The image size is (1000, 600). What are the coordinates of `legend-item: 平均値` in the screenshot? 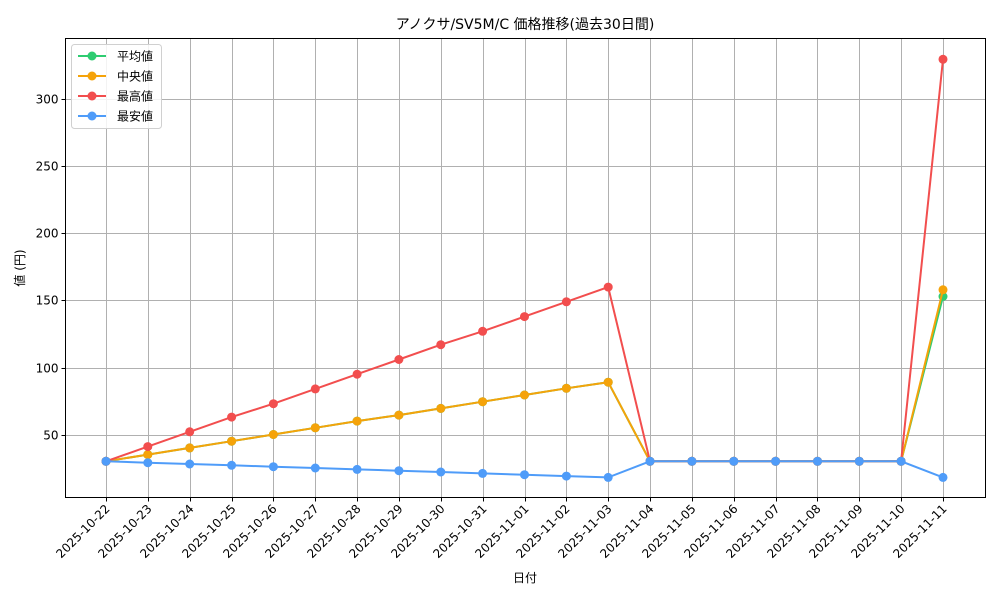 It's located at (115, 56).